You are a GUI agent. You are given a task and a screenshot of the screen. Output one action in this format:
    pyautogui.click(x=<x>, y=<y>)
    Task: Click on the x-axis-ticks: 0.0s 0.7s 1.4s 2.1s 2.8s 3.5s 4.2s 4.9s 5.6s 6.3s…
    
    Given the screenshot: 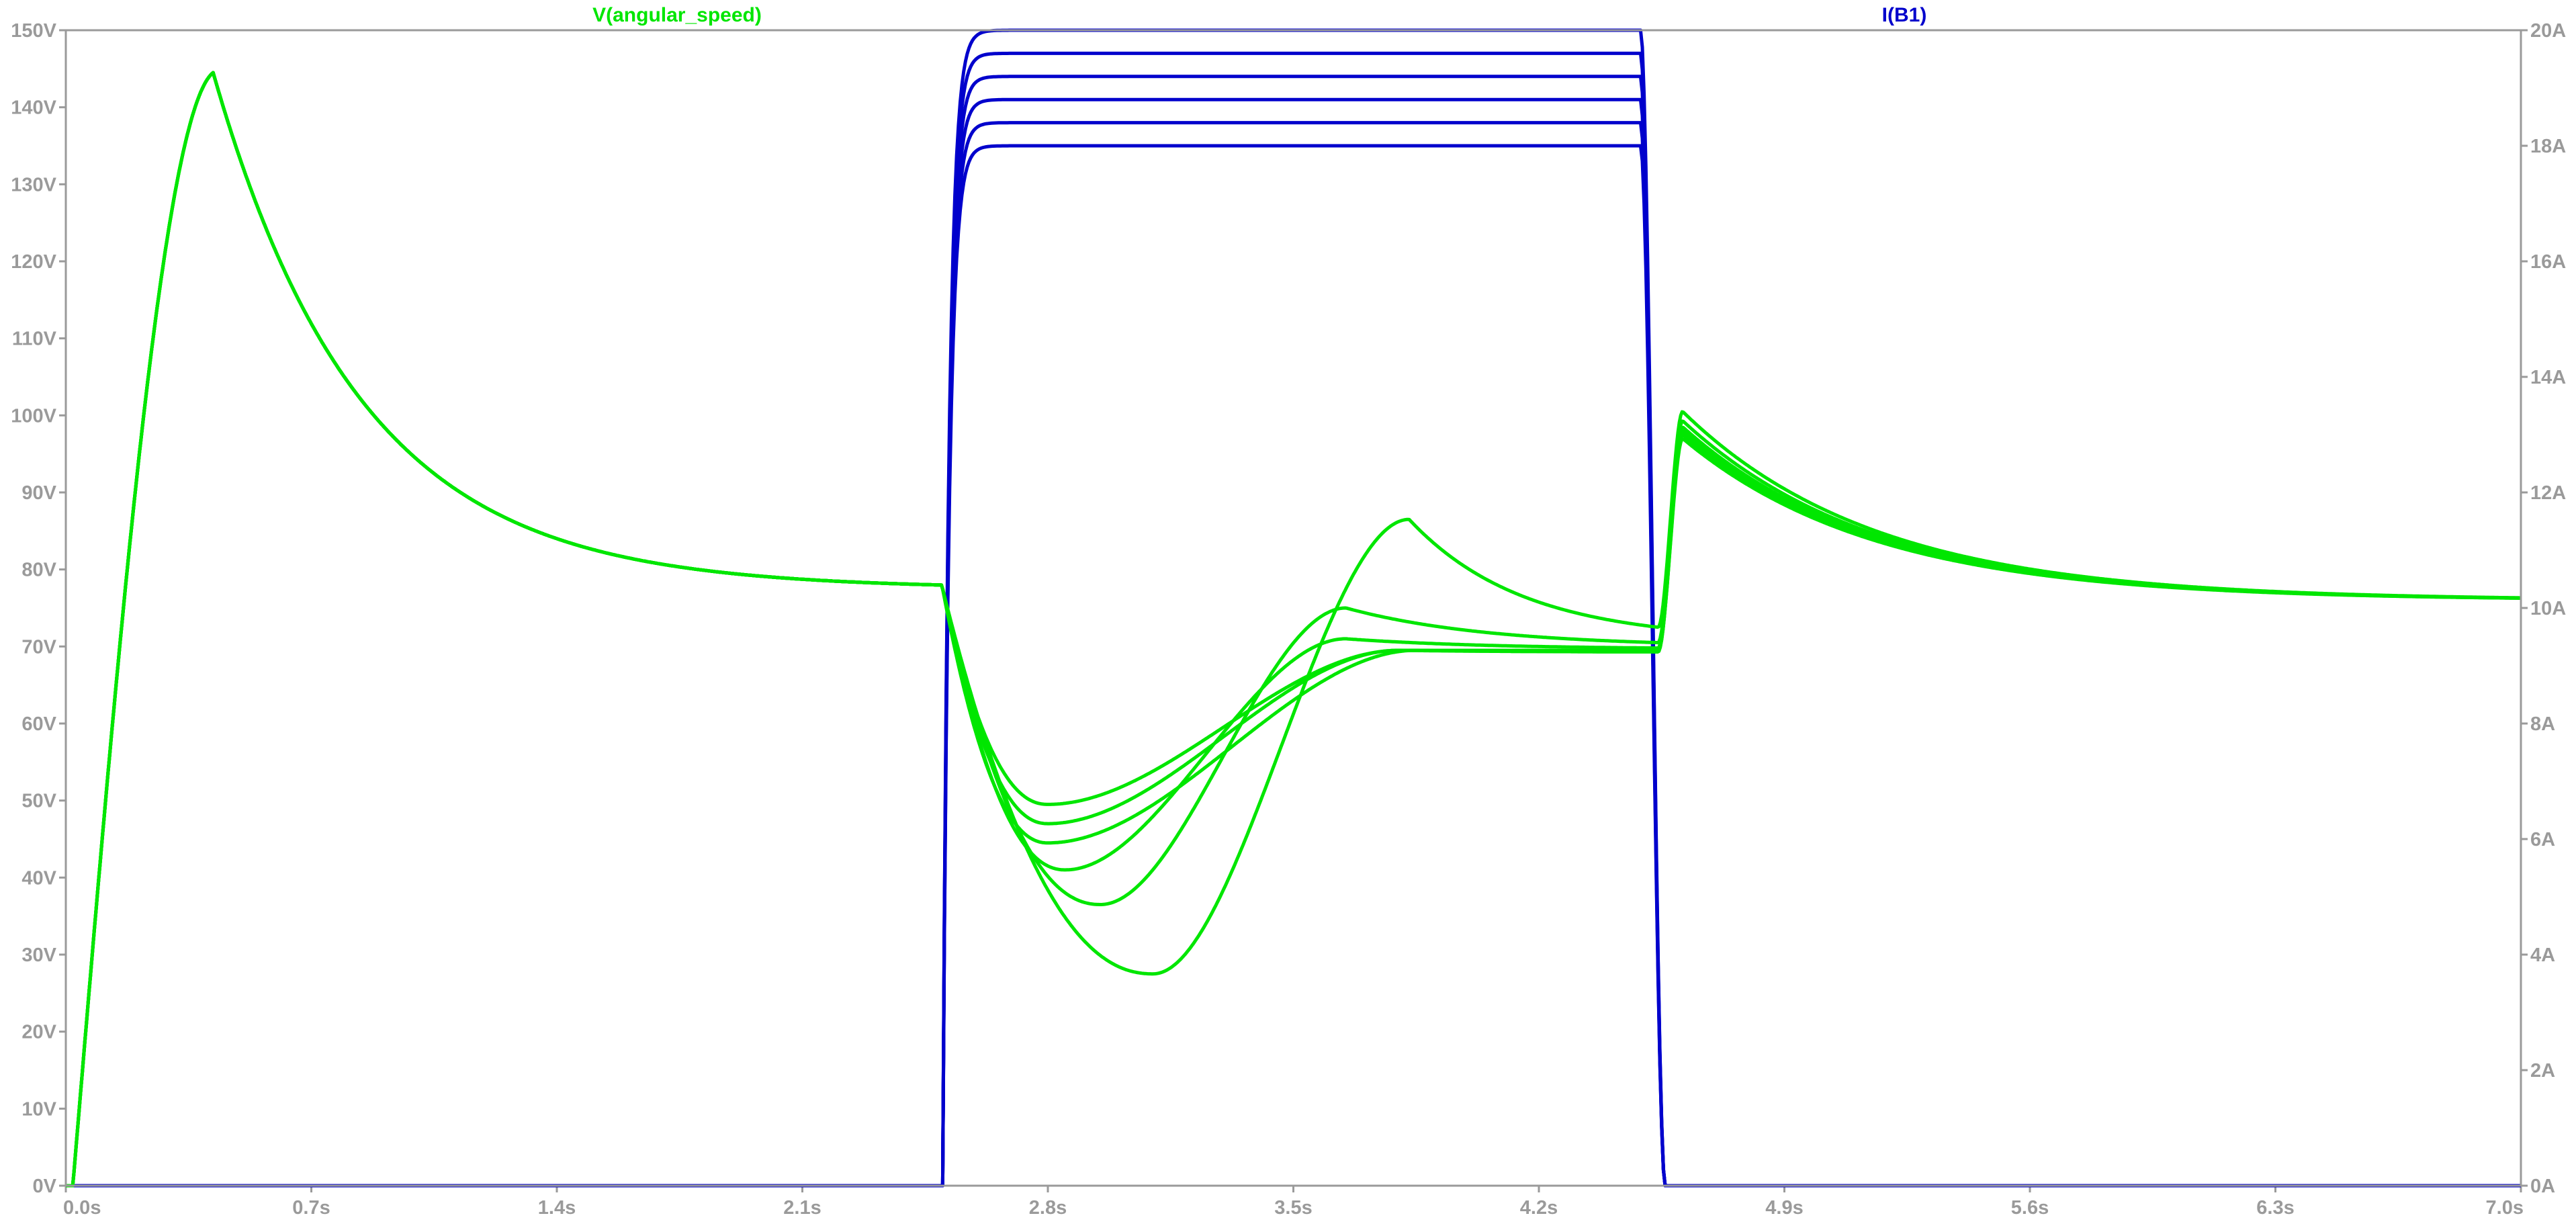 What is the action you would take?
    pyautogui.click(x=1294, y=1202)
    